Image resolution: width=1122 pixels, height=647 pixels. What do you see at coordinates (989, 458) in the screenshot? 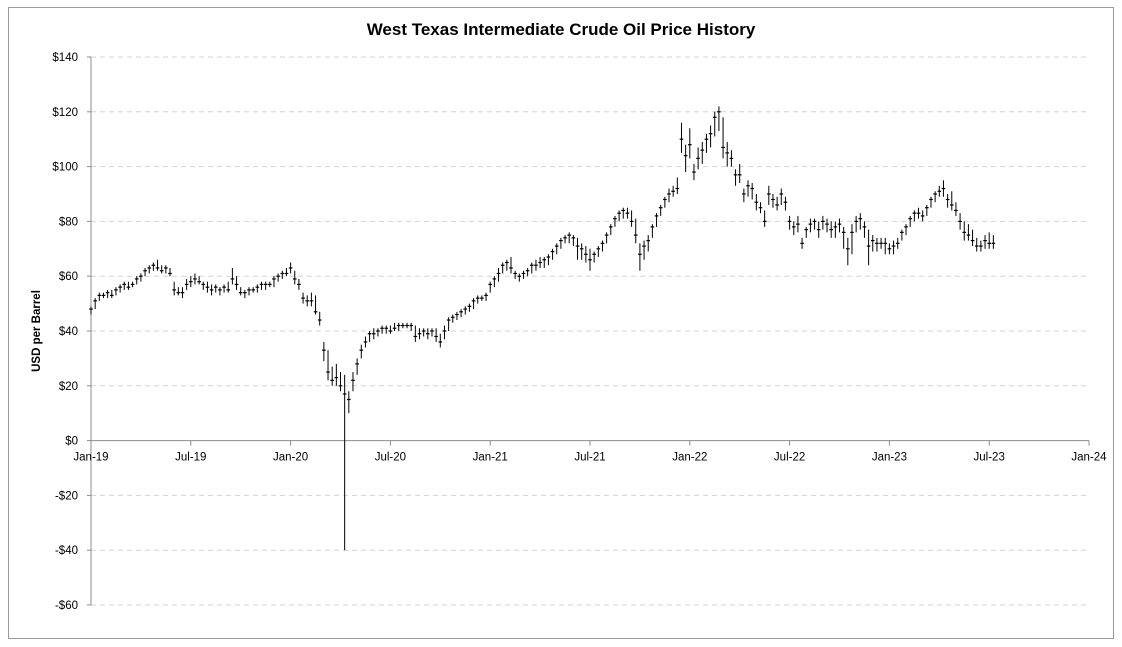
I see `x-tick-label: Jul-23` at bounding box center [989, 458].